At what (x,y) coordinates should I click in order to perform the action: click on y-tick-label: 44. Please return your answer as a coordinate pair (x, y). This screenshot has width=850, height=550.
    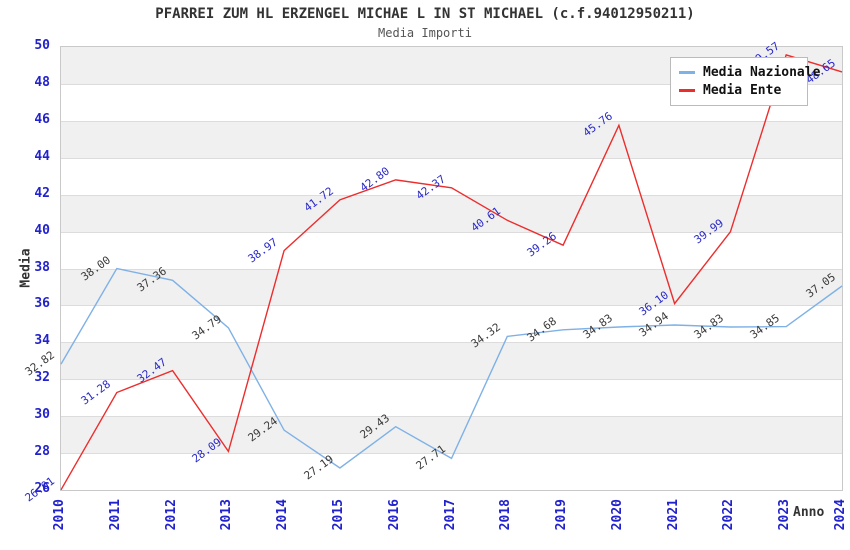
    Looking at the image, I should click on (42, 156).